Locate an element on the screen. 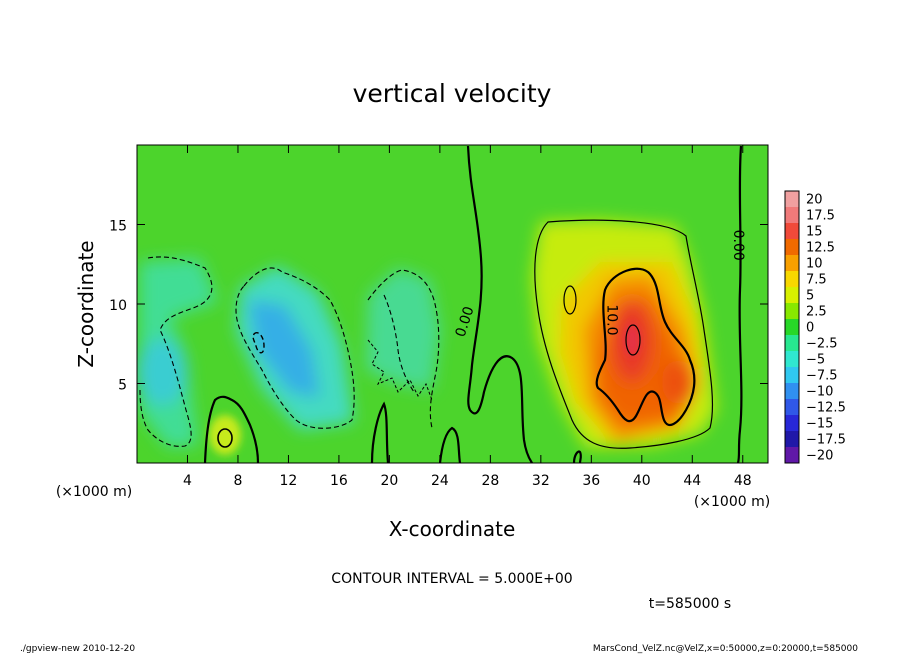 The image size is (904, 654). colorbar-label: 0 is located at coordinates (810, 328).